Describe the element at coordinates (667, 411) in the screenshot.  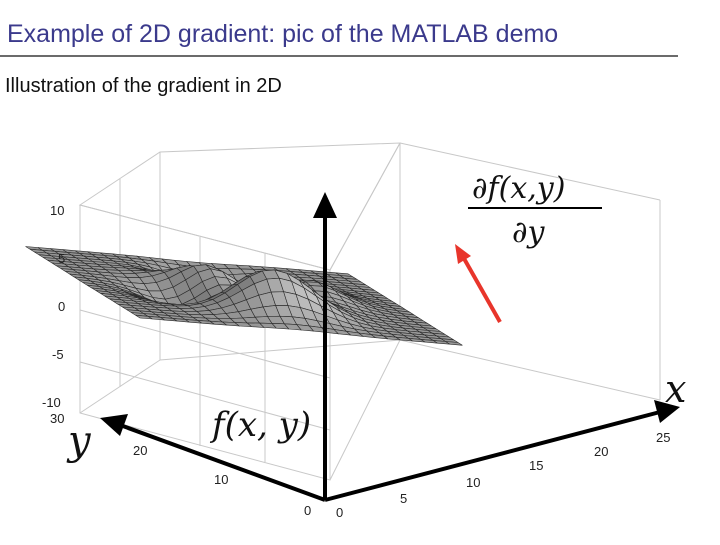
I see `x-axis-arrowhead` at that location.